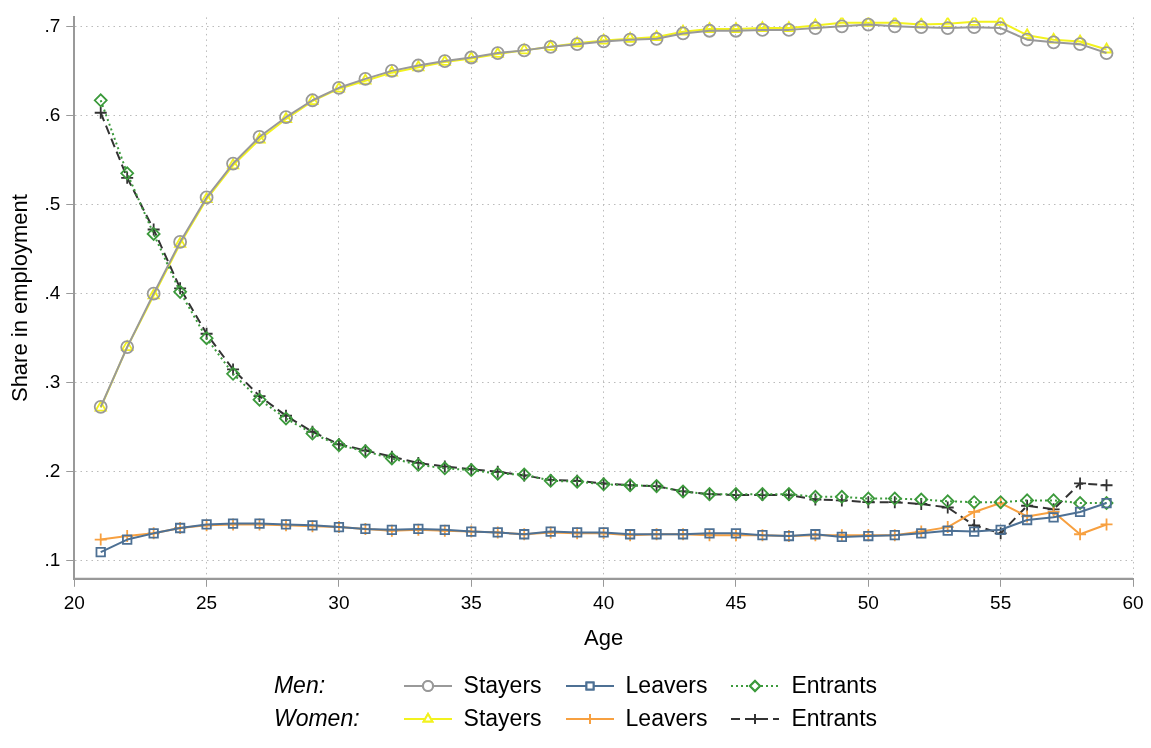  Describe the element at coordinates (52, 471) in the screenshot. I see `y-tick-label: .2` at that location.